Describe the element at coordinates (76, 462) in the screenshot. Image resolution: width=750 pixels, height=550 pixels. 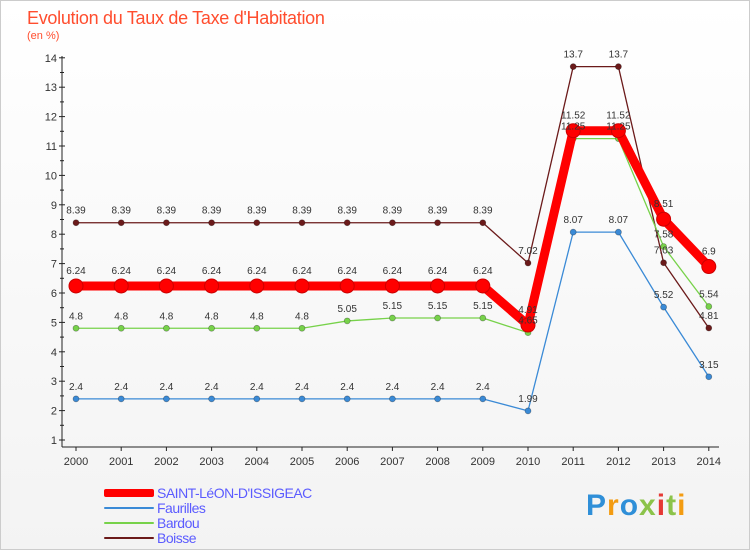
I see `x-tick-label: 2000` at that location.